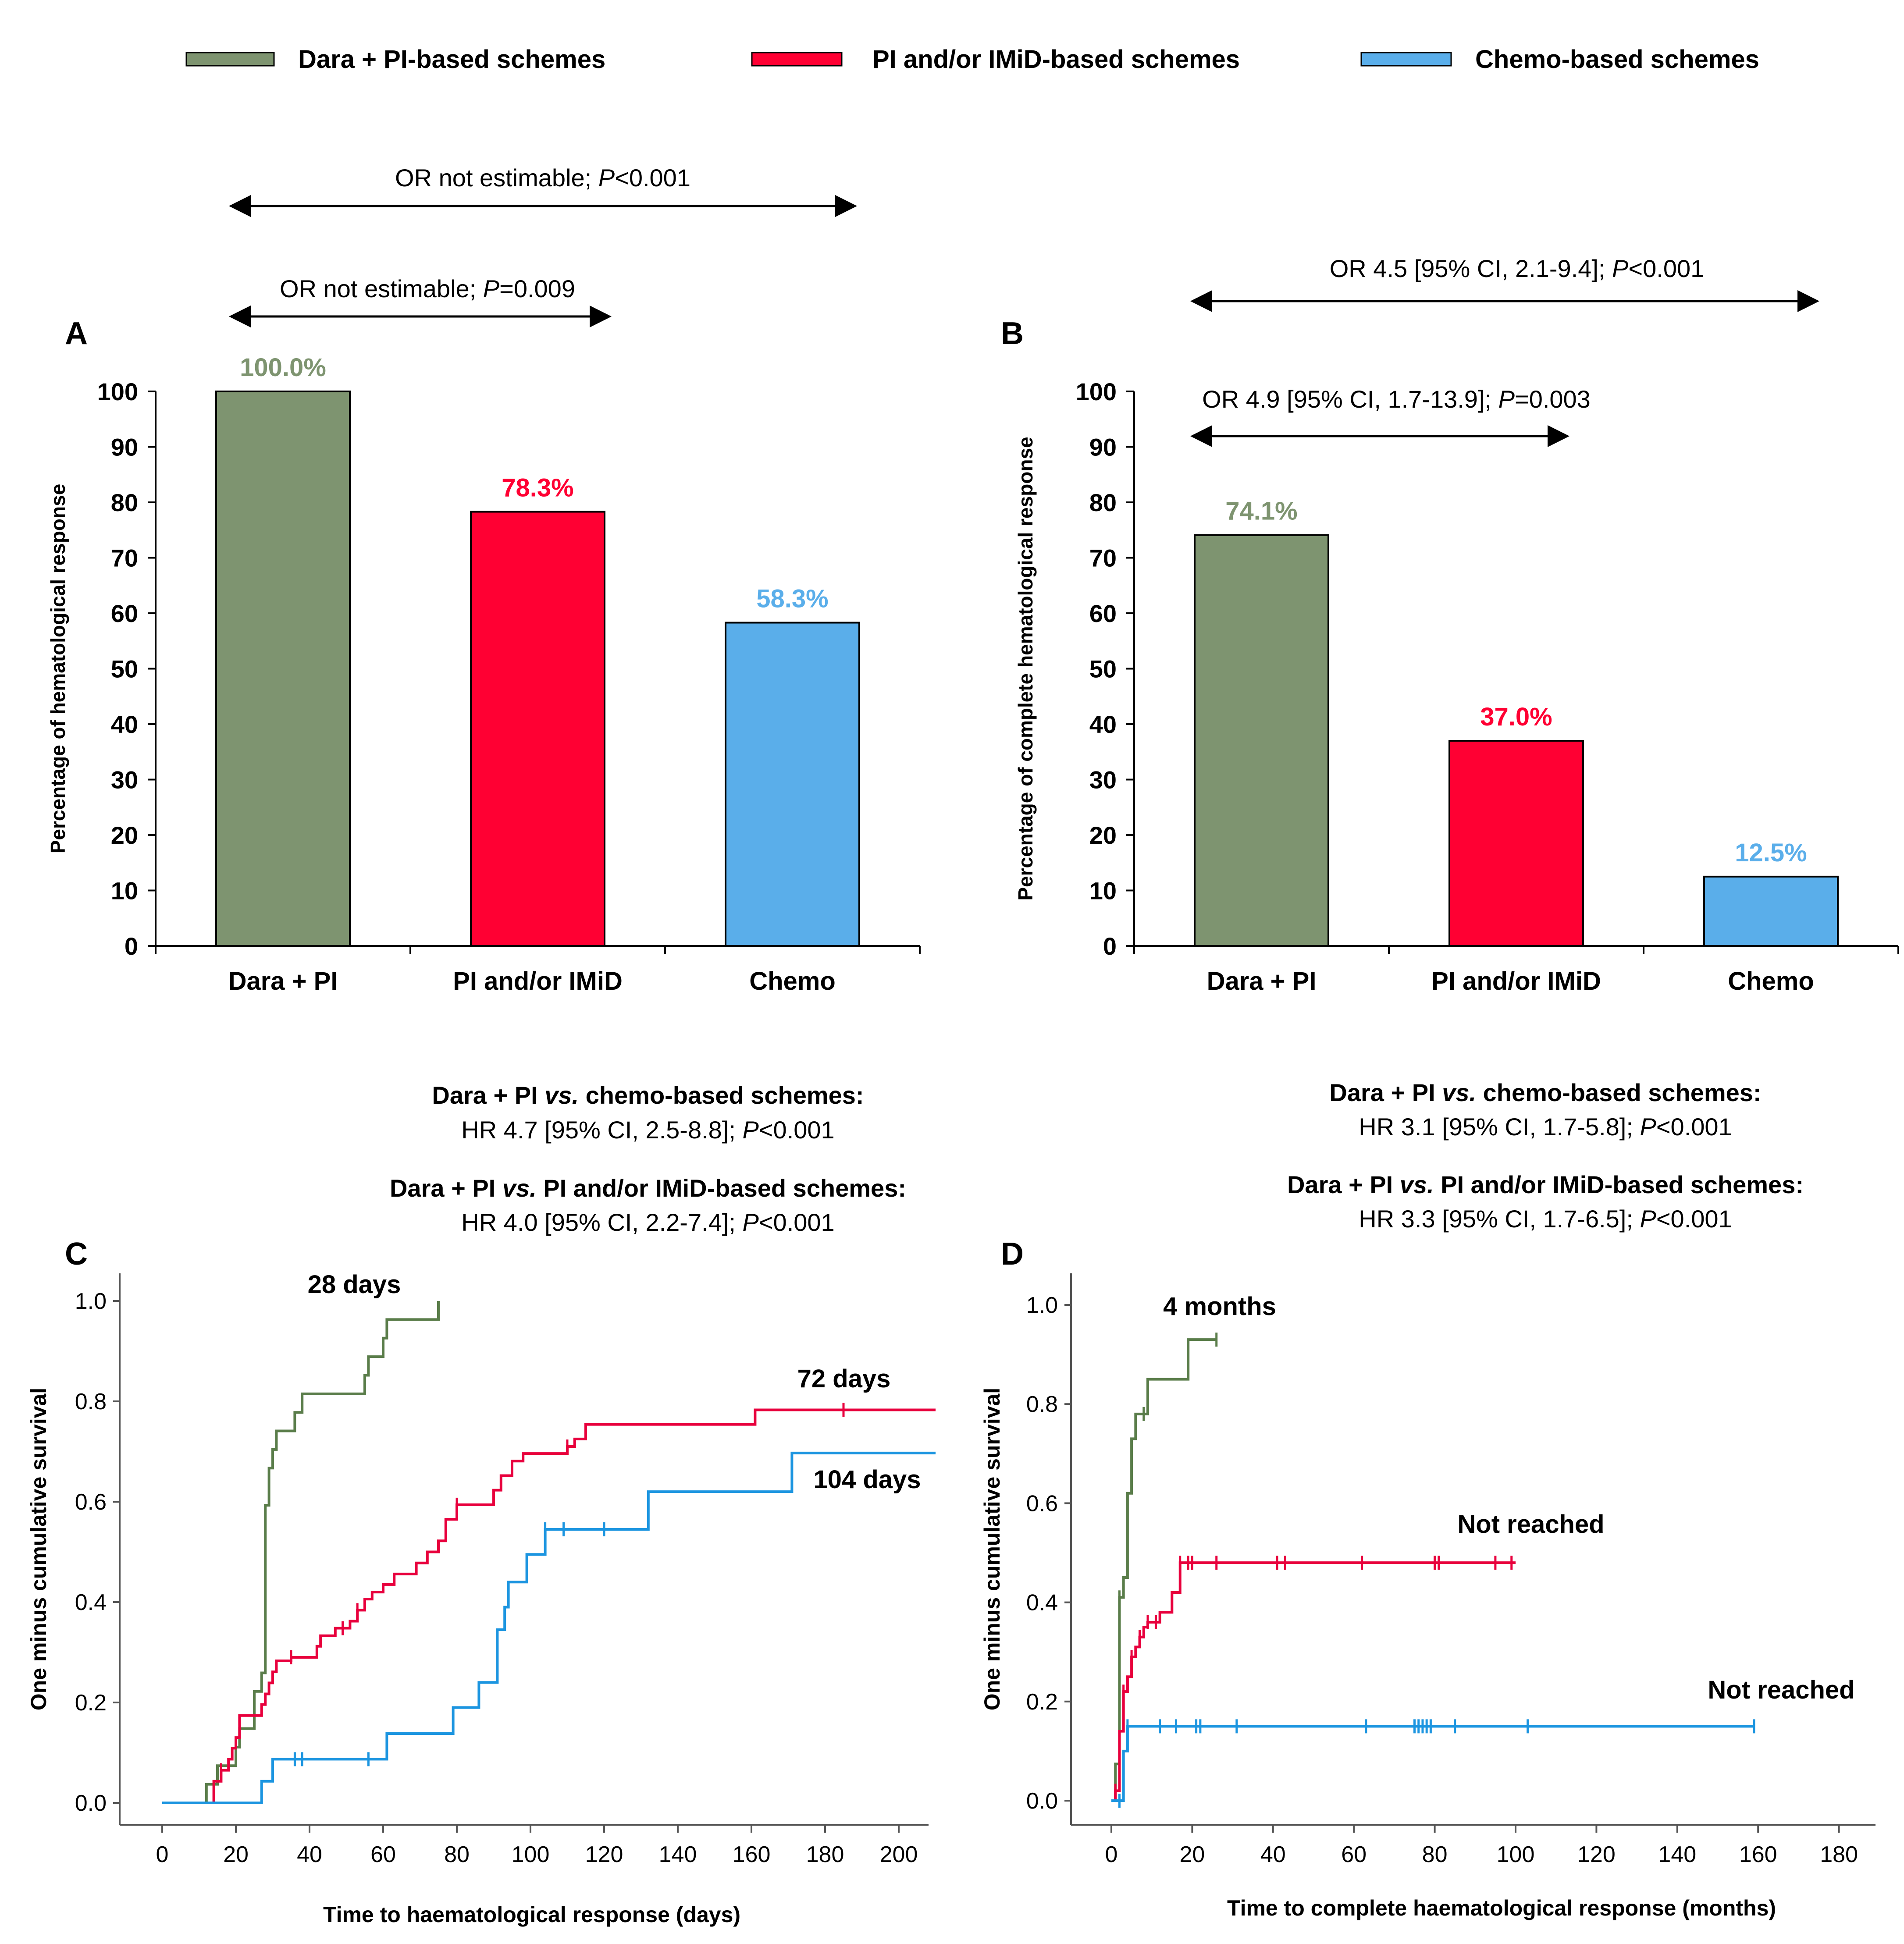 The width and height of the screenshot is (1904, 1944). I want to click on panel-b-letter: B, so click(1012, 333).